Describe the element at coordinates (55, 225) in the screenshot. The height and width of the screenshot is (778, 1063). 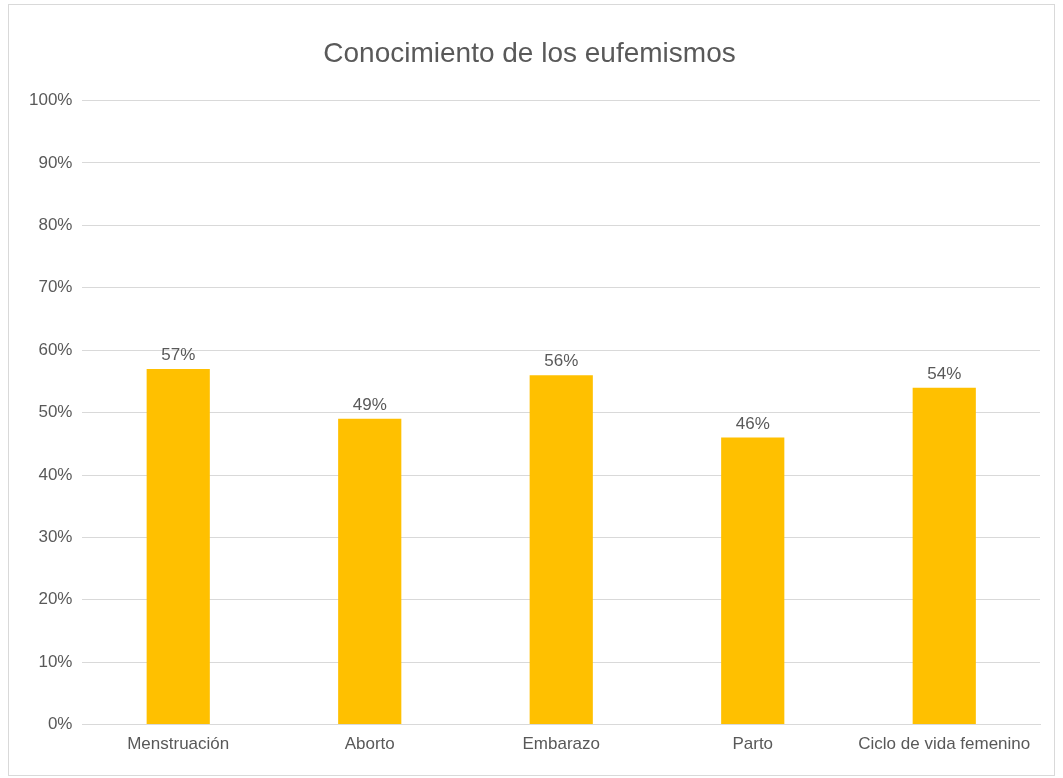
I see `y-tick-label: 80%` at that location.